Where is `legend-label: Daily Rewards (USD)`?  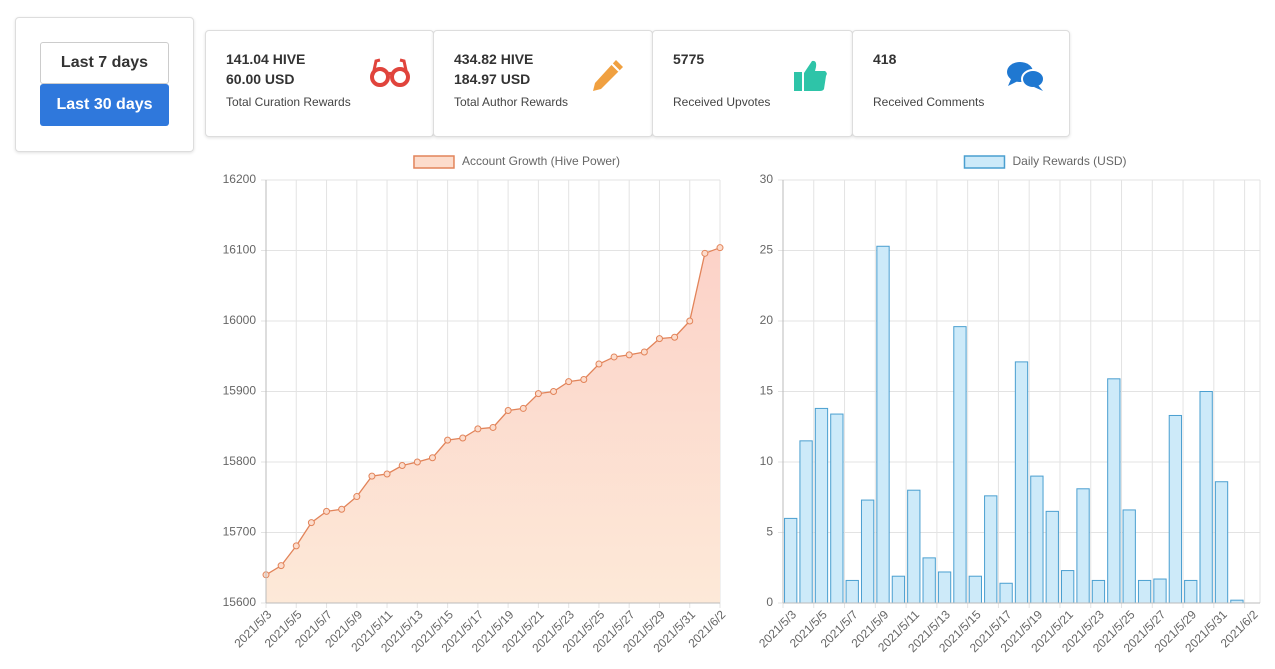 legend-label: Daily Rewards (USD) is located at coordinates (1069, 161).